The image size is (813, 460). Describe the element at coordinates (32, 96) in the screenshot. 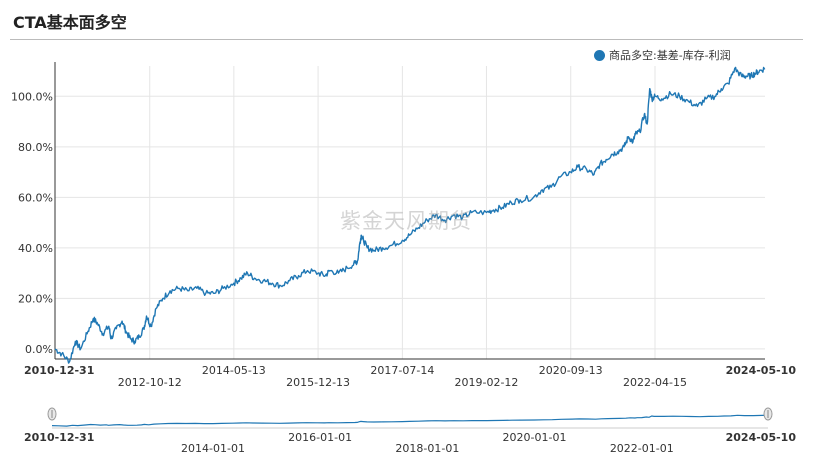

I see `y-tick-label: 100.0%` at that location.